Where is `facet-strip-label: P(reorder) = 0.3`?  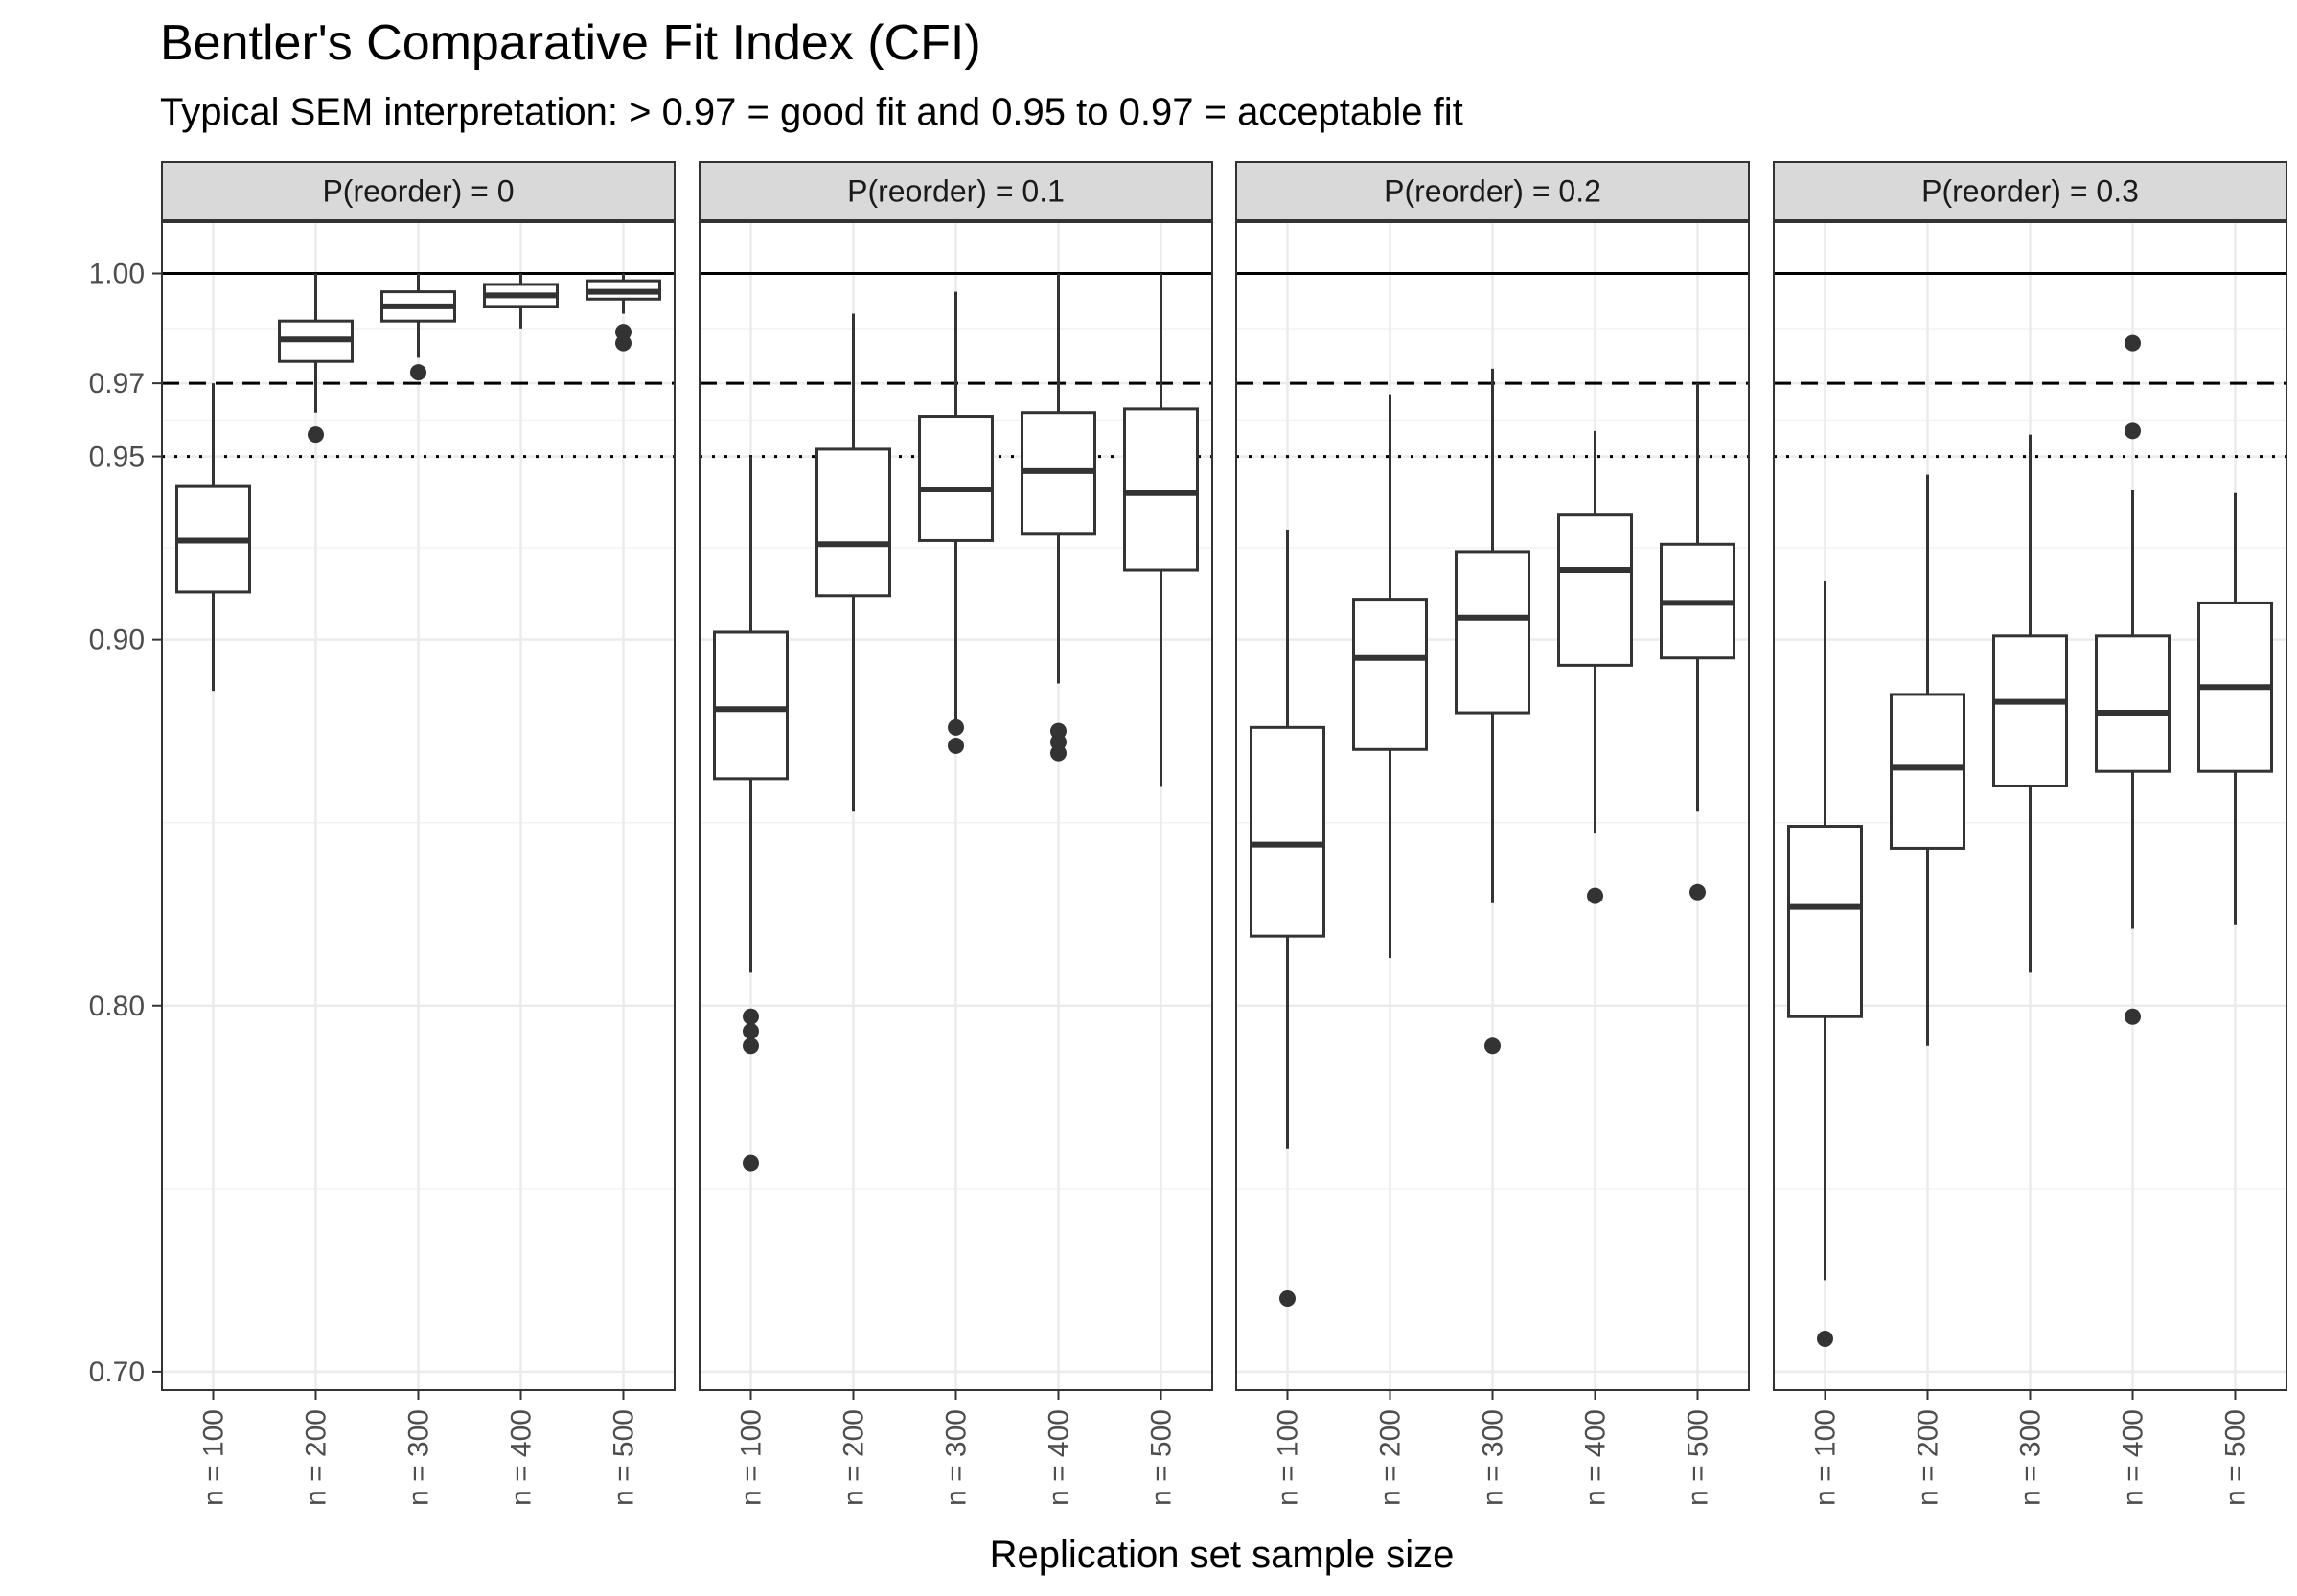 facet-strip-label: P(reorder) = 0.3 is located at coordinates (2030, 191).